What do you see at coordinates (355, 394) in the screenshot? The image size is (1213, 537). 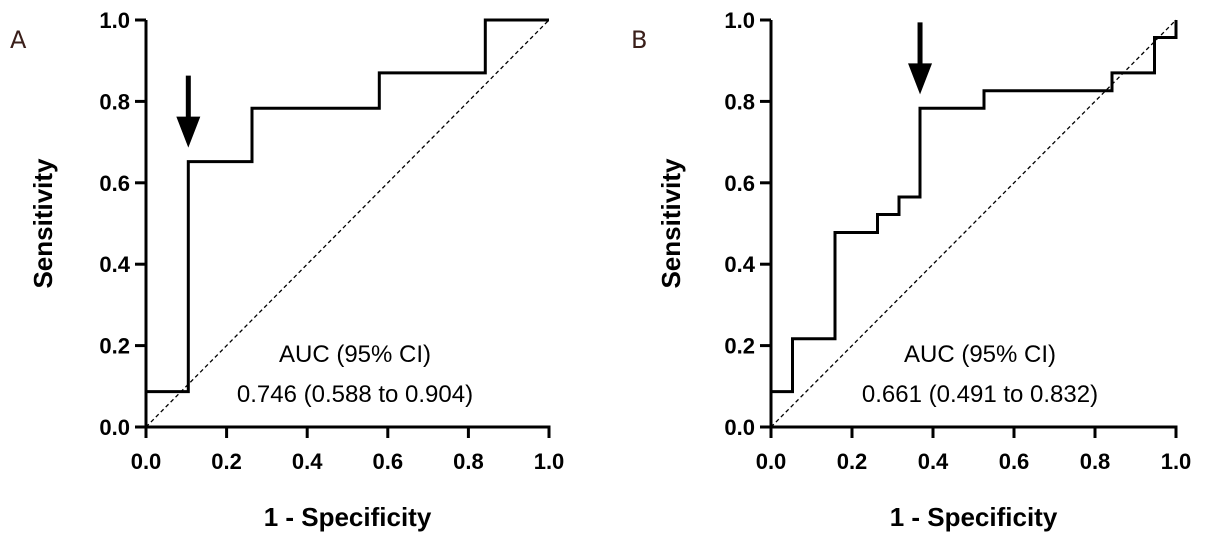 I see `auc-annotation-value: 0.746 (0.588 to 0.904)` at bounding box center [355, 394].